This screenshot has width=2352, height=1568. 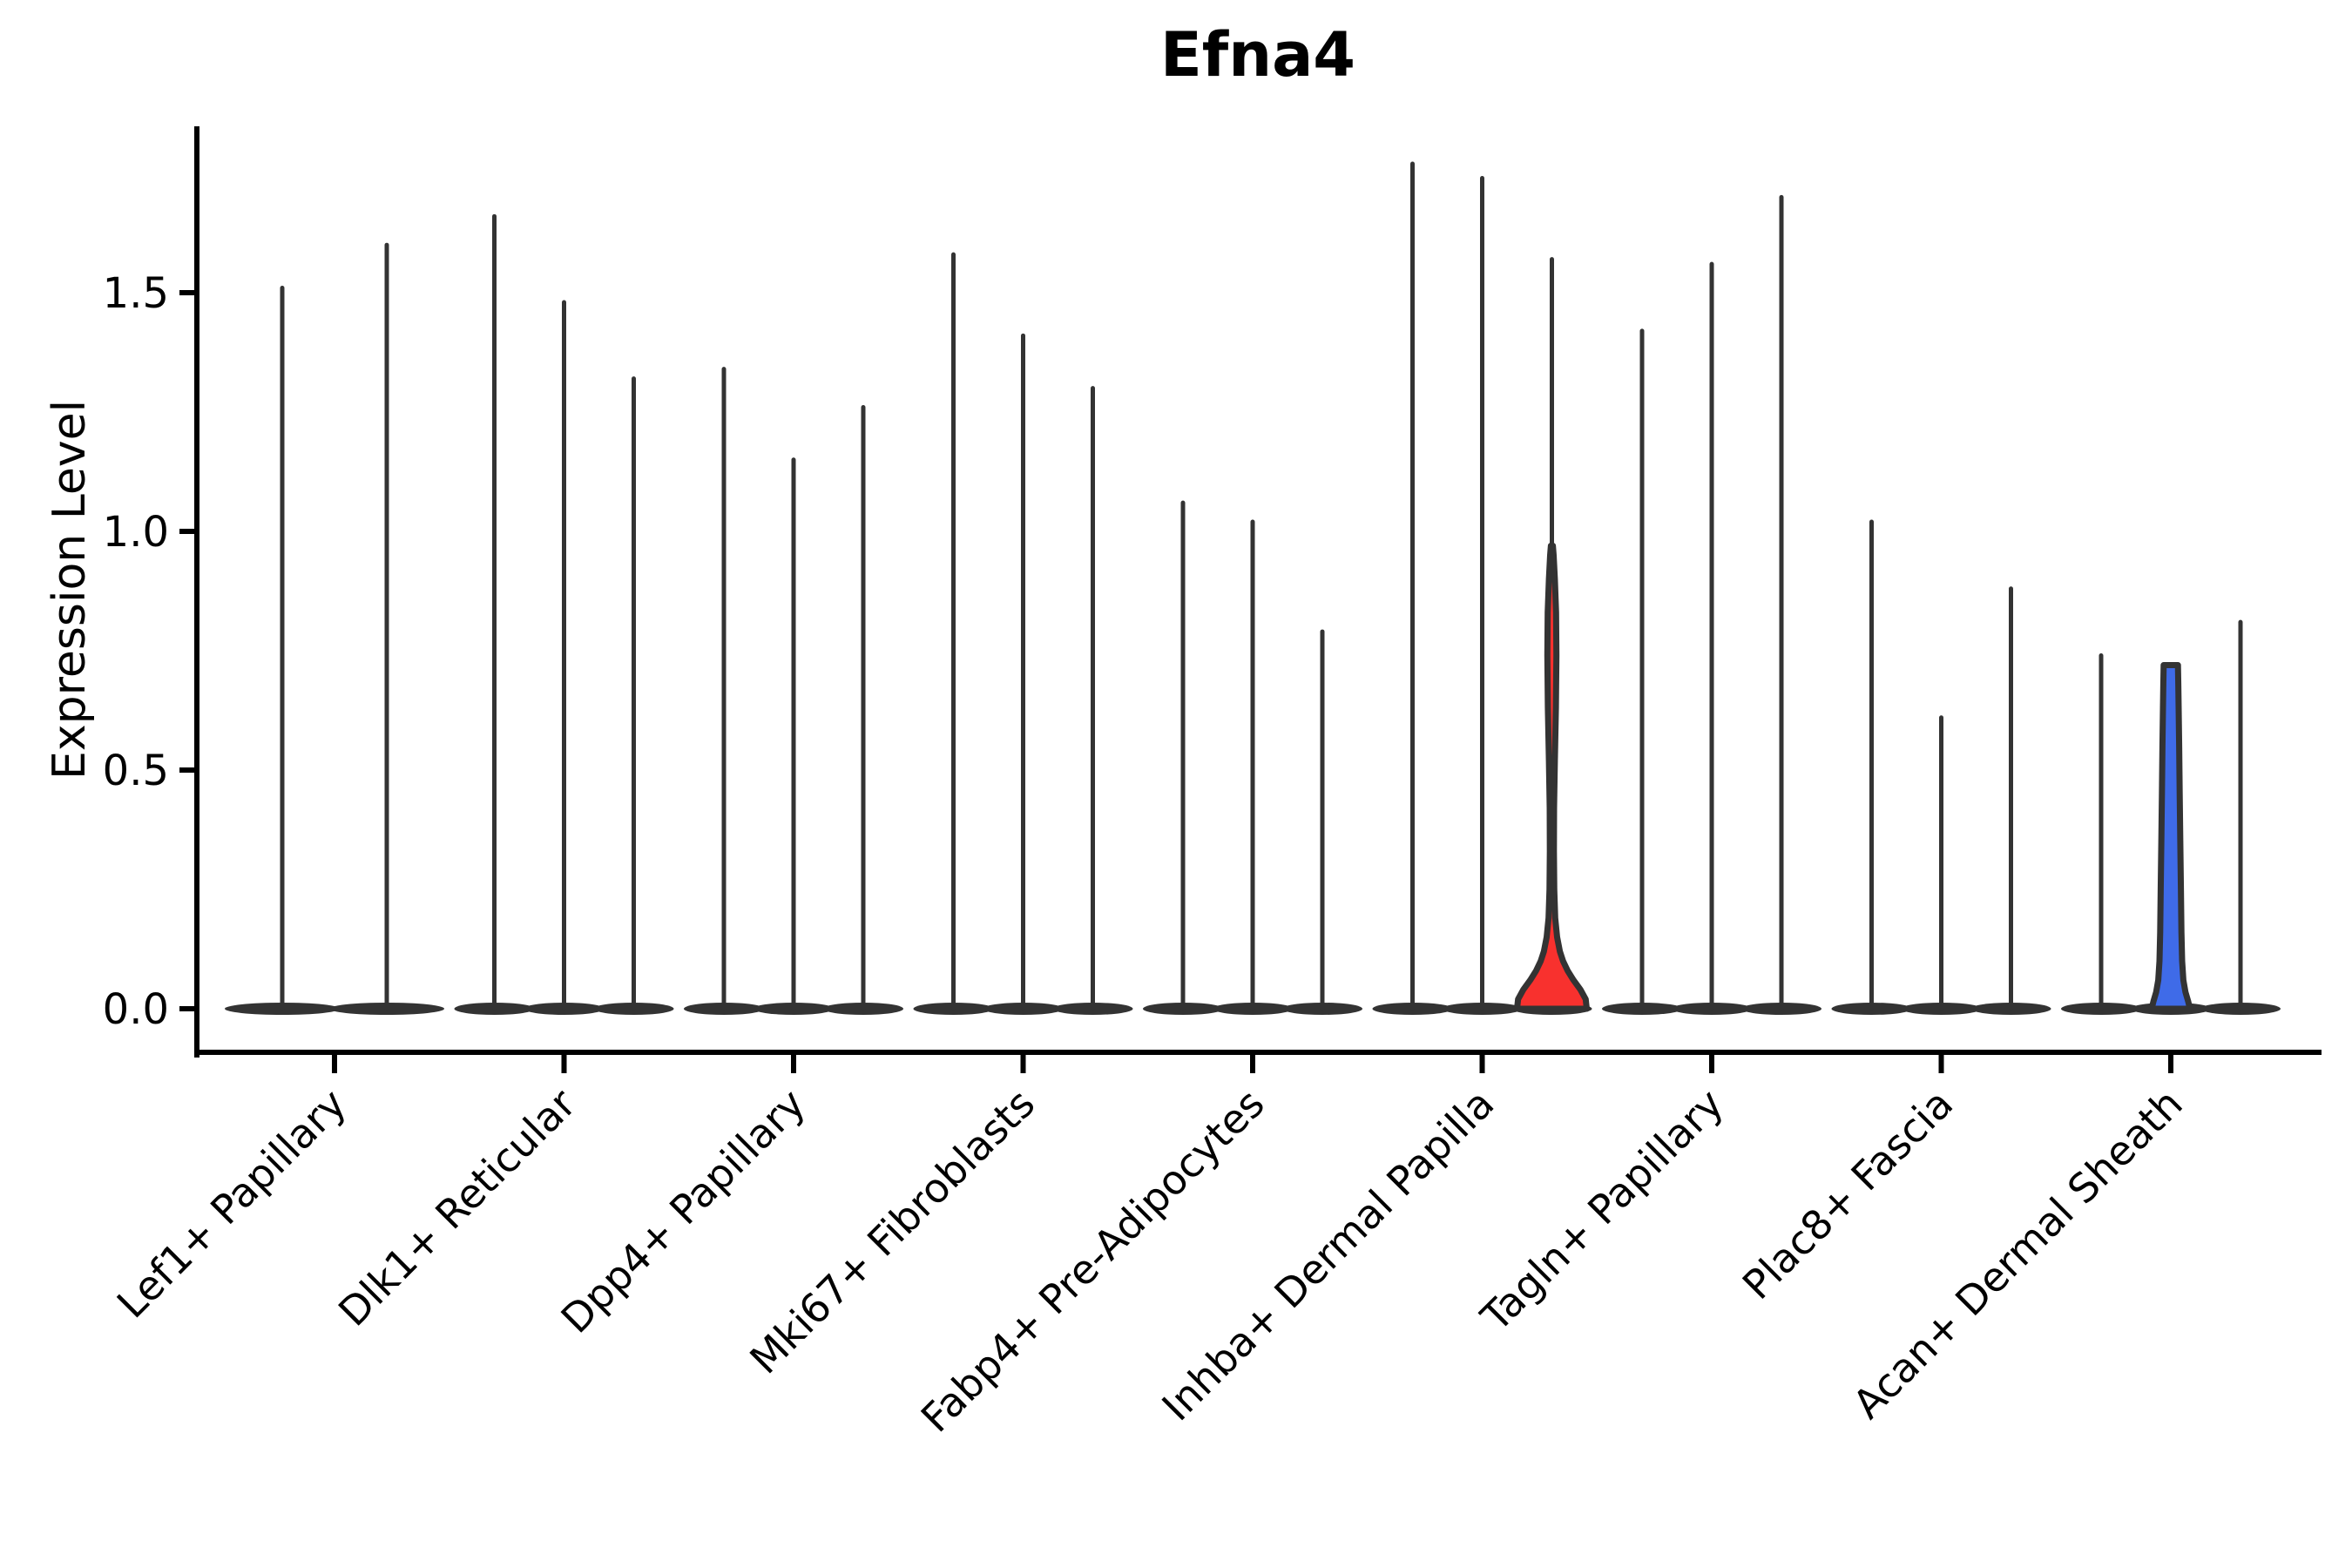 What do you see at coordinates (1257, 55) in the screenshot?
I see `page-title: Efna4` at bounding box center [1257, 55].